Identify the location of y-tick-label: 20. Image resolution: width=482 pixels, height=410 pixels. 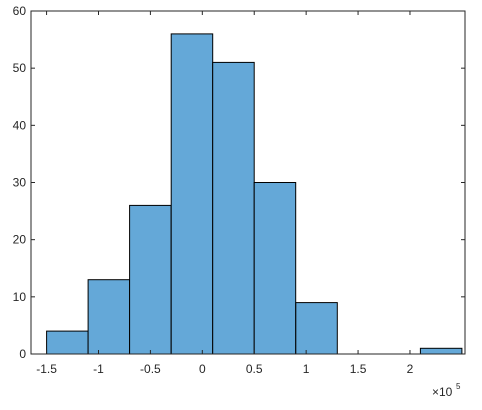
(20, 240).